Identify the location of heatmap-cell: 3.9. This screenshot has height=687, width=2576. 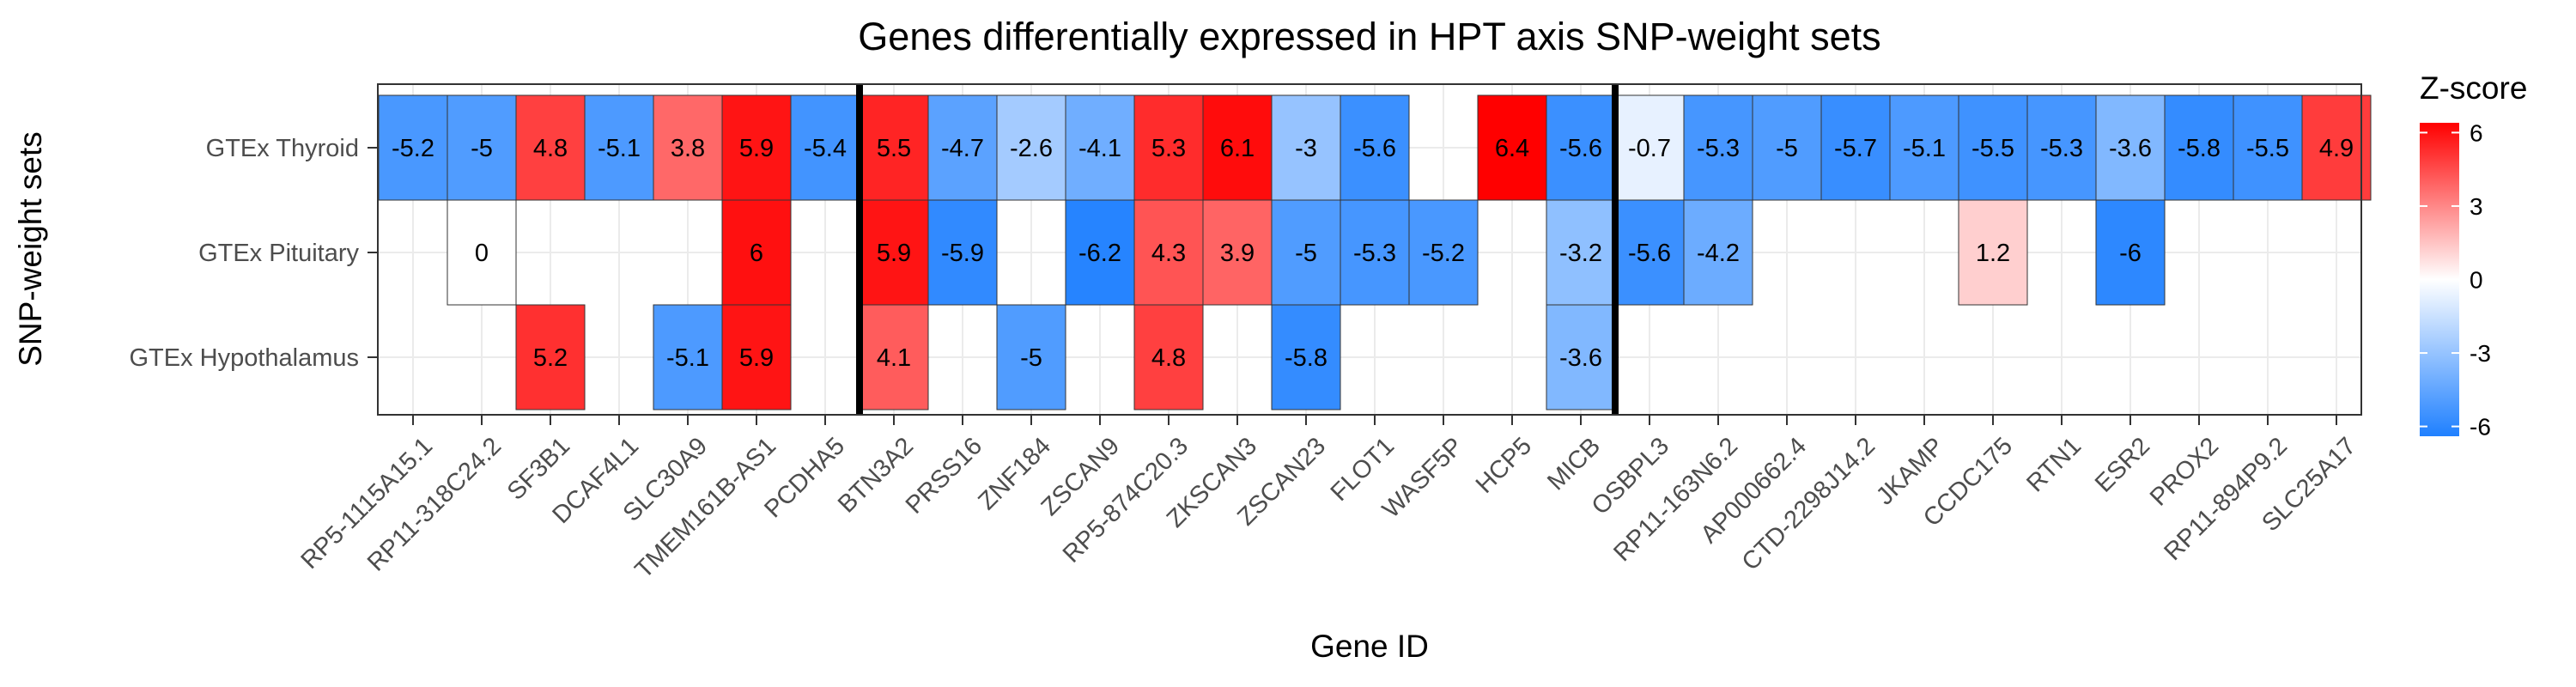
(1237, 252).